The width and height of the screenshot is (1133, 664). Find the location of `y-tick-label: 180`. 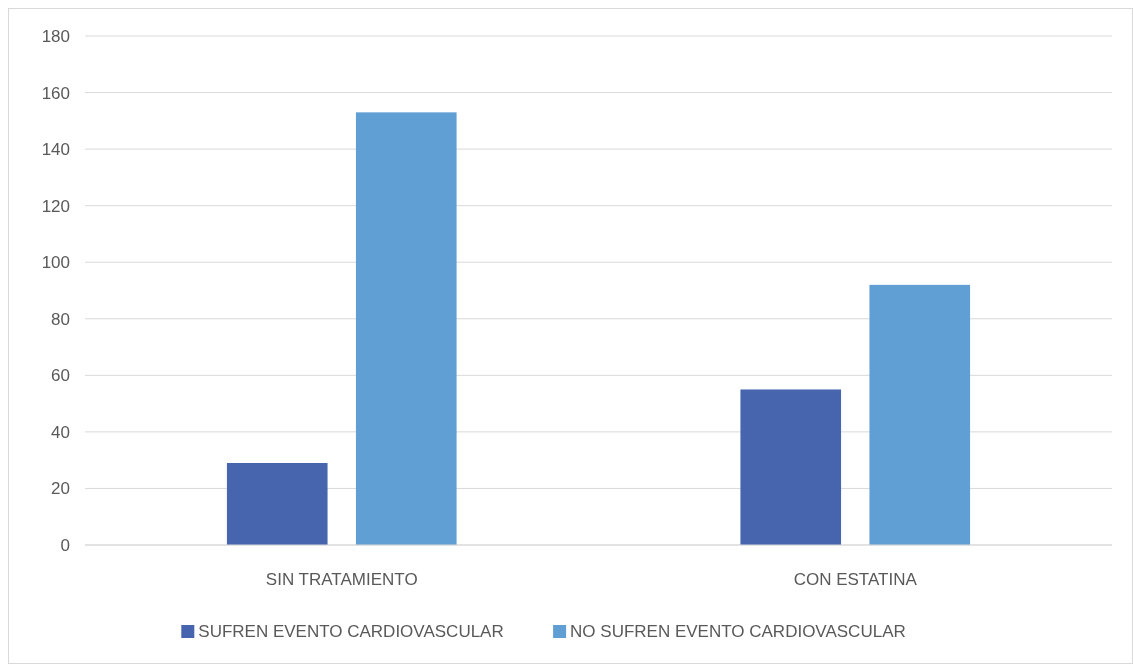

y-tick-label: 180 is located at coordinates (55, 36).